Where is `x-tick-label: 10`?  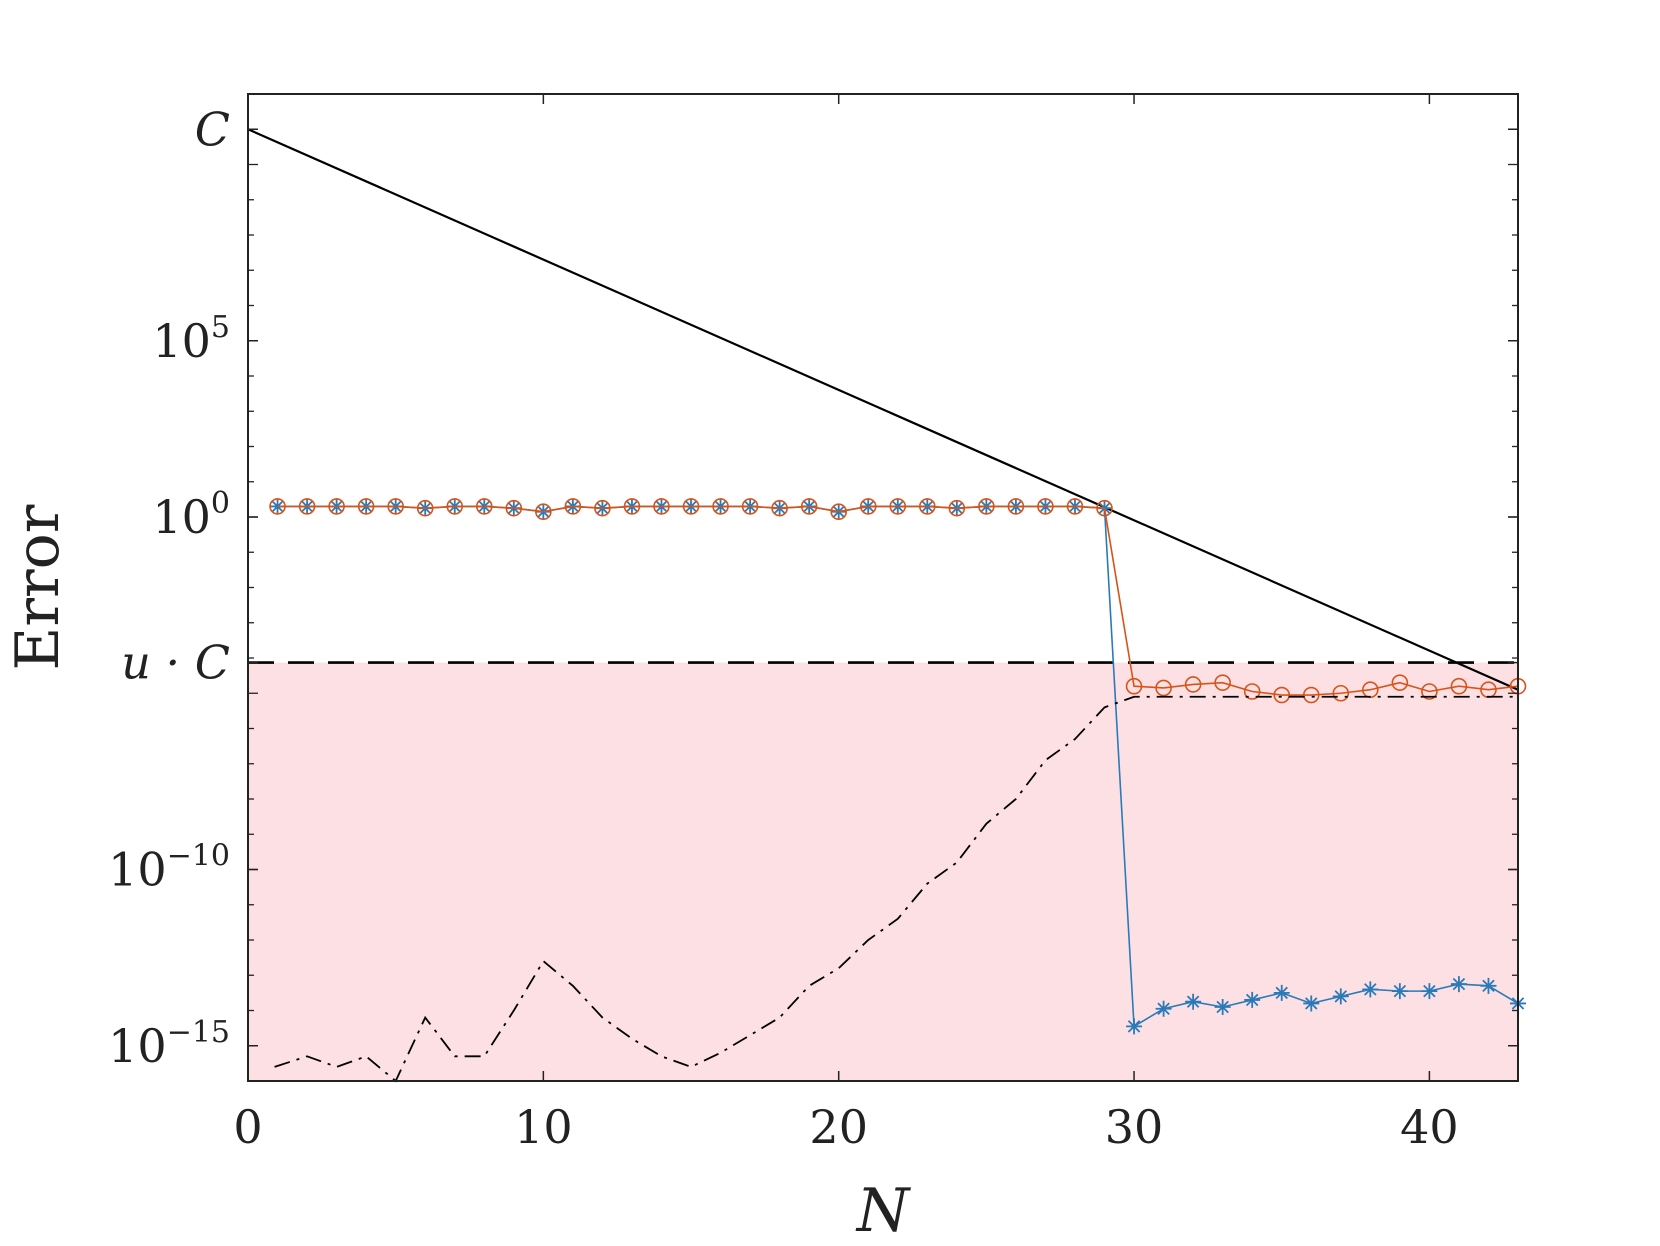 x-tick-label: 10 is located at coordinates (543, 1127).